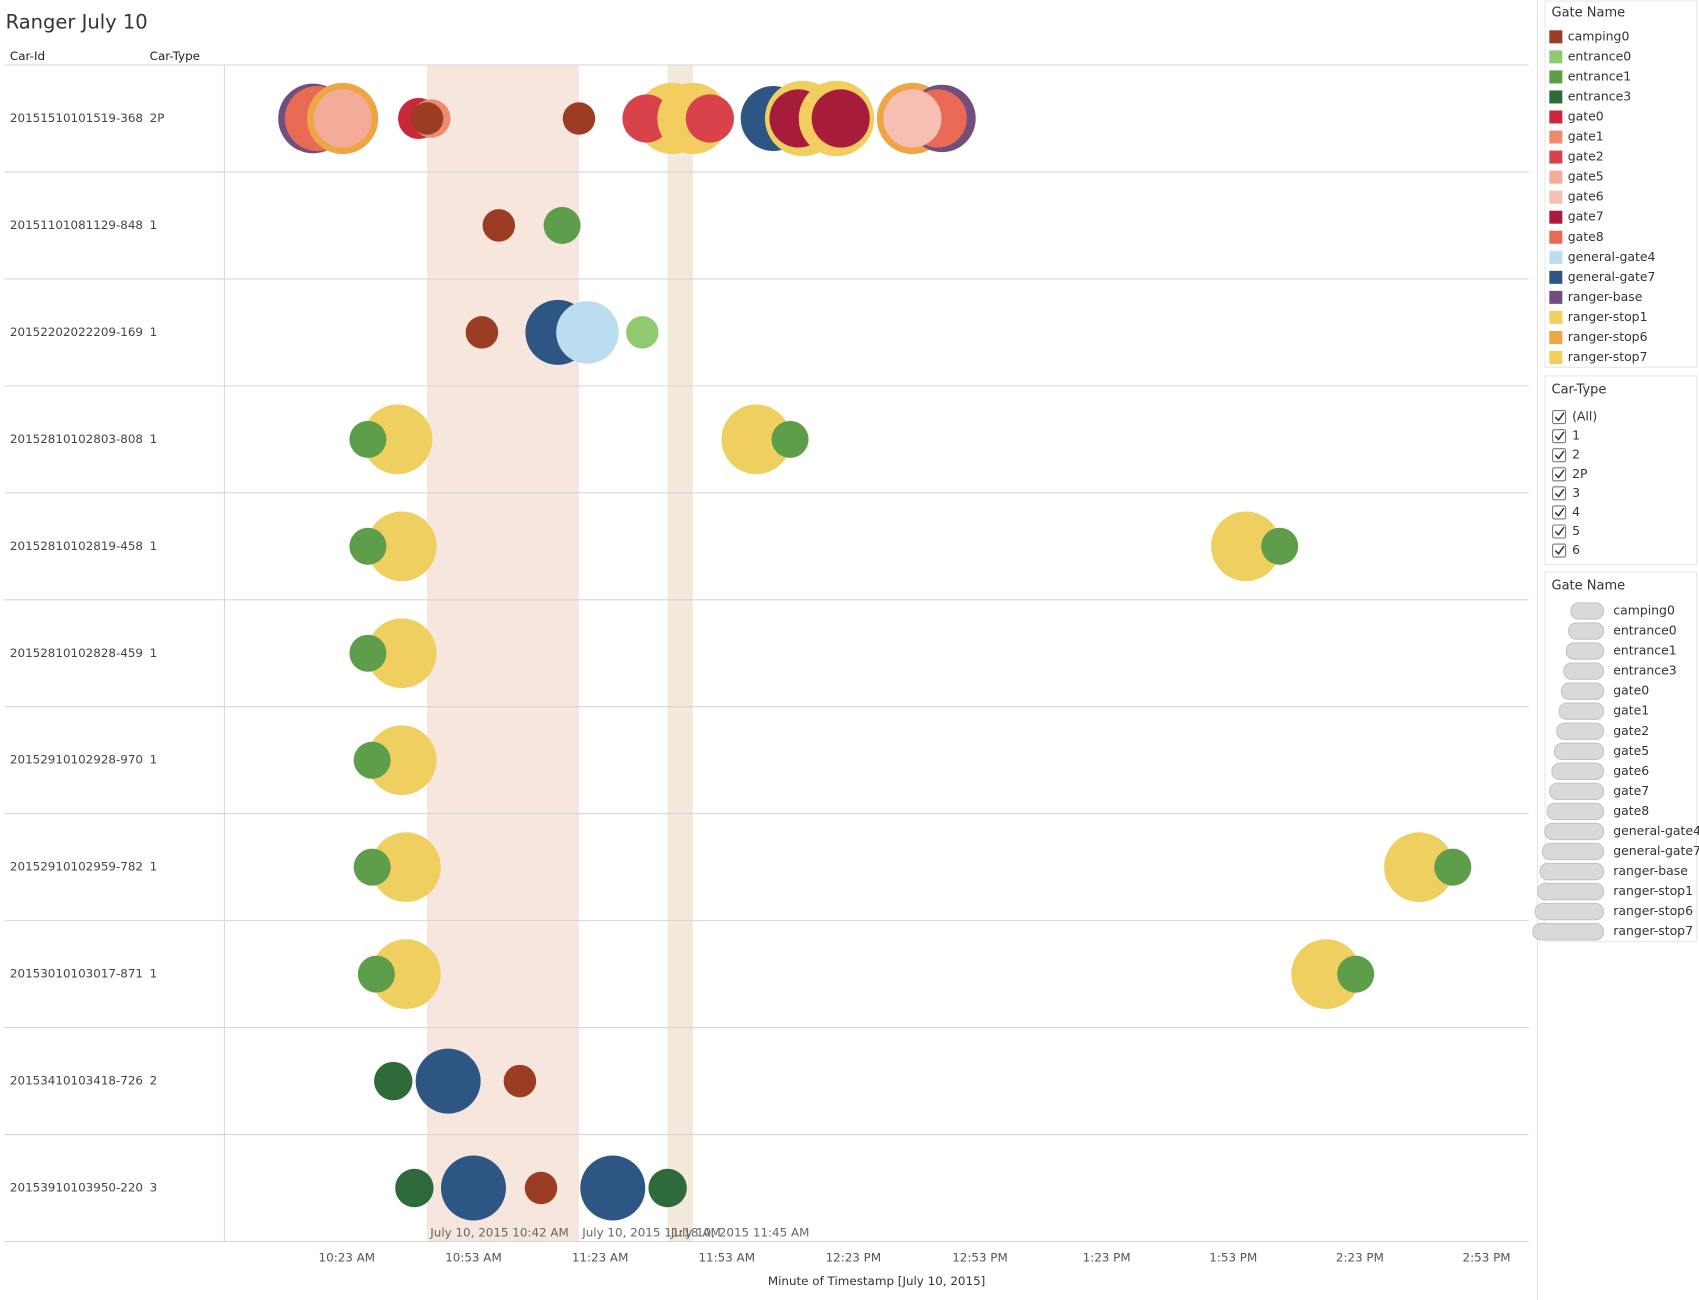 This screenshot has width=1699, height=1300. Describe the element at coordinates (1656, 850) in the screenshot. I see `highlight-label: general-gate7` at that location.